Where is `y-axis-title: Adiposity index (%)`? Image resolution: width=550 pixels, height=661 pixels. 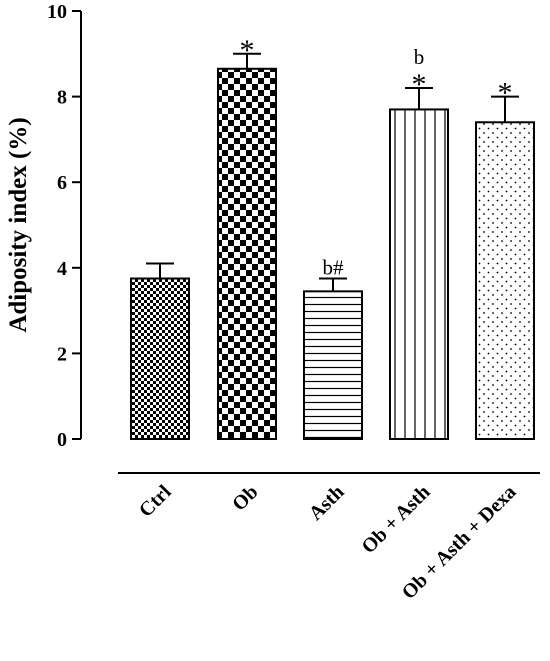
y-axis-title: Adiposity index (%) is located at coordinates (18, 224).